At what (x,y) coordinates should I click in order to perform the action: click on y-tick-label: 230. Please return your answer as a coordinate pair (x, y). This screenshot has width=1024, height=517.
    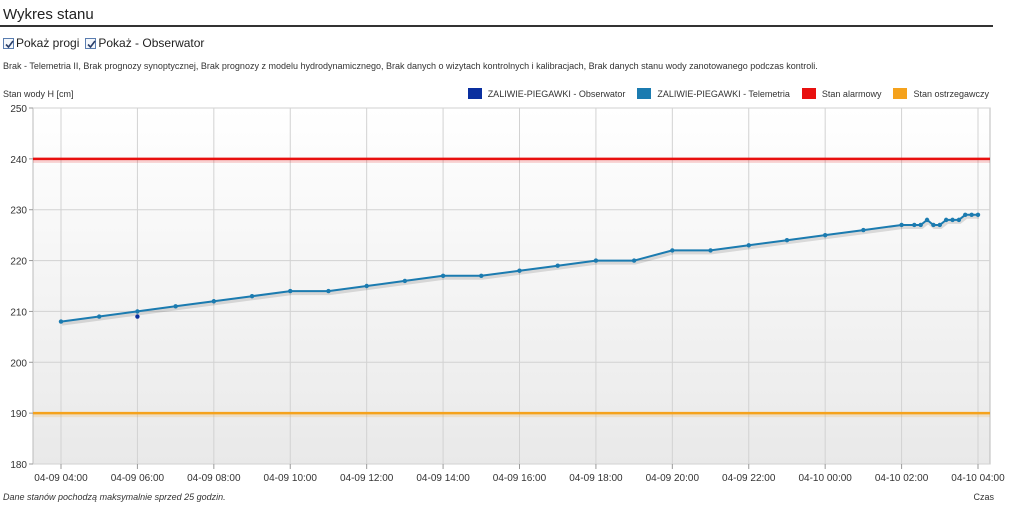
    Looking at the image, I should click on (18, 211).